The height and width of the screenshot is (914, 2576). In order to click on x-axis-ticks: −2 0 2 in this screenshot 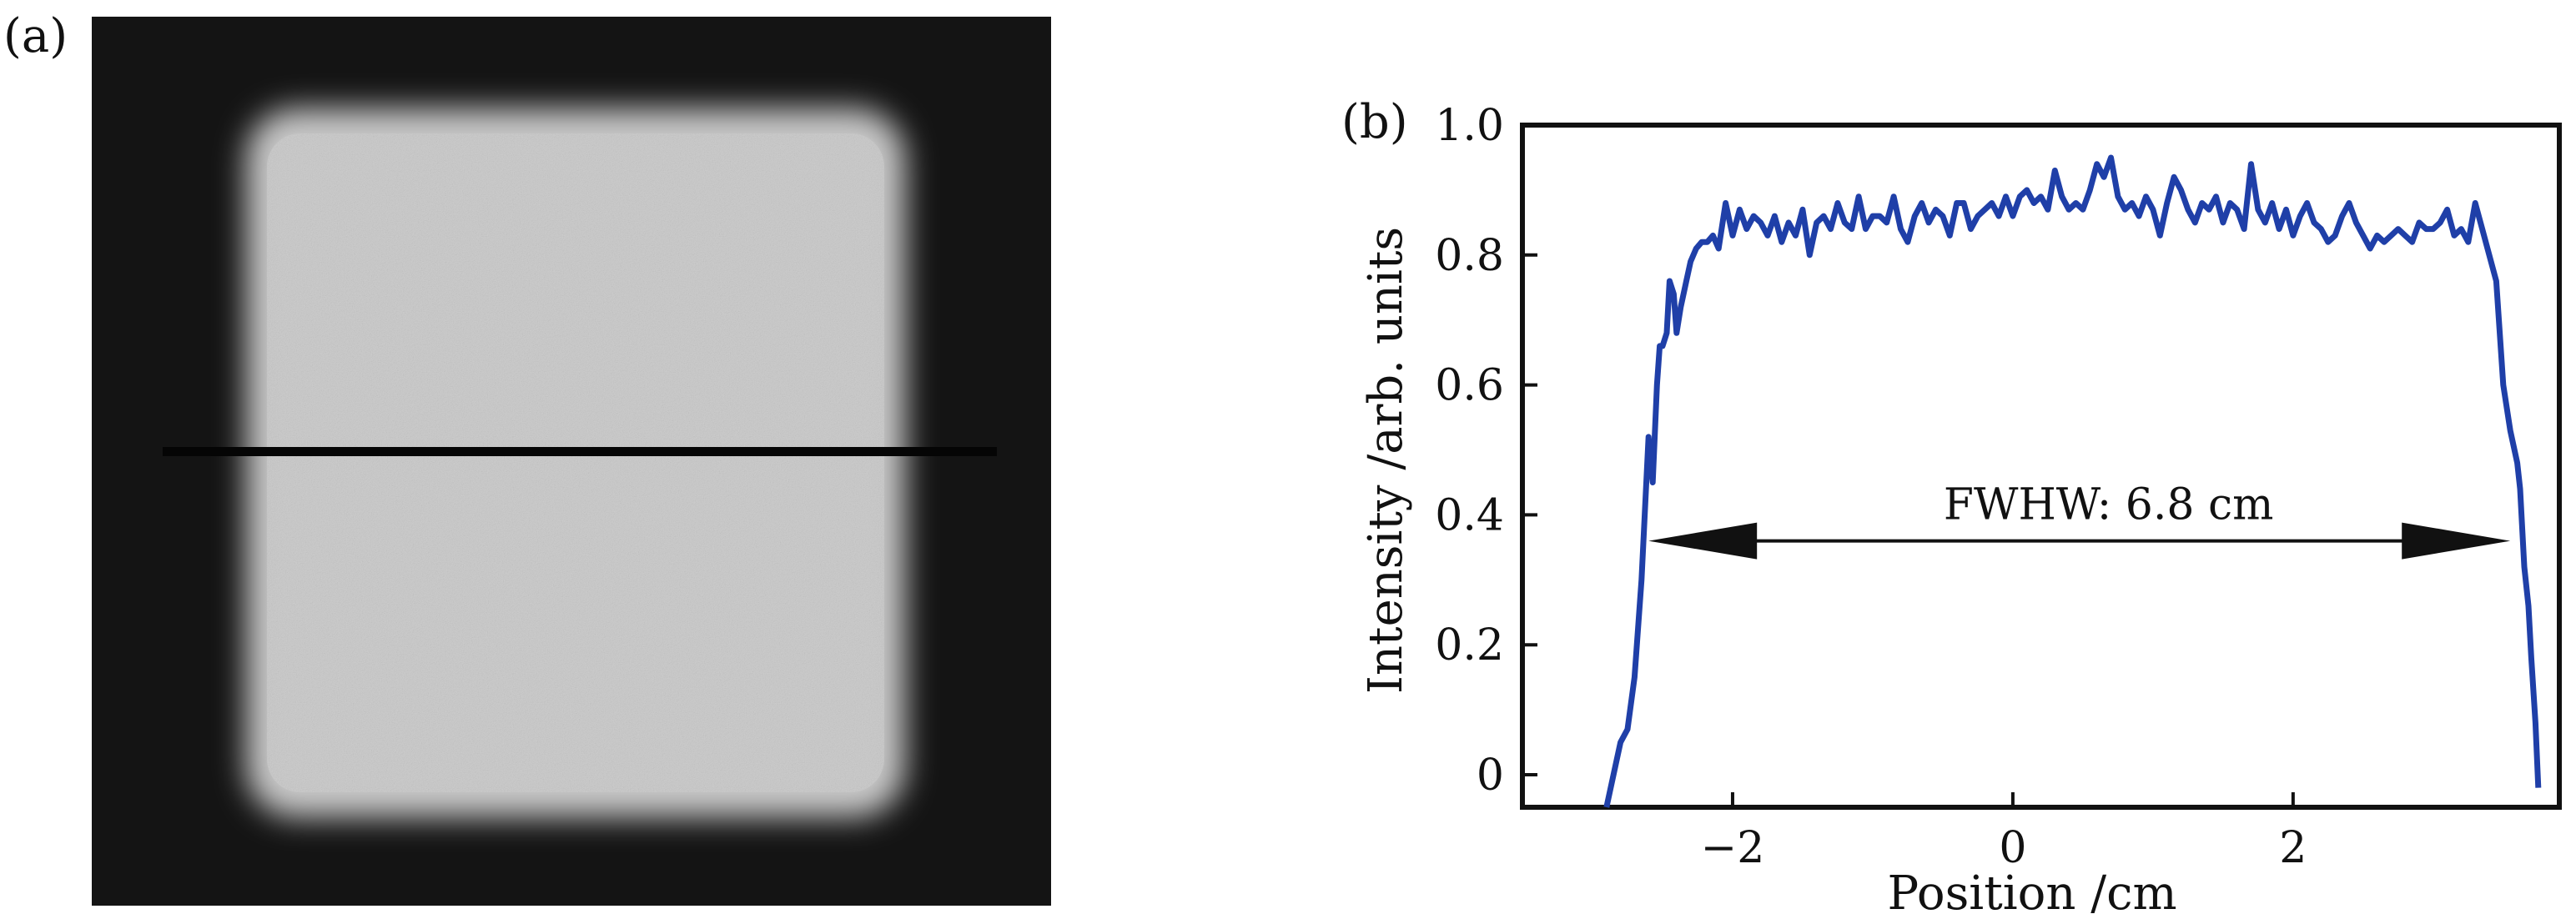, I will do `click(2004, 832)`.